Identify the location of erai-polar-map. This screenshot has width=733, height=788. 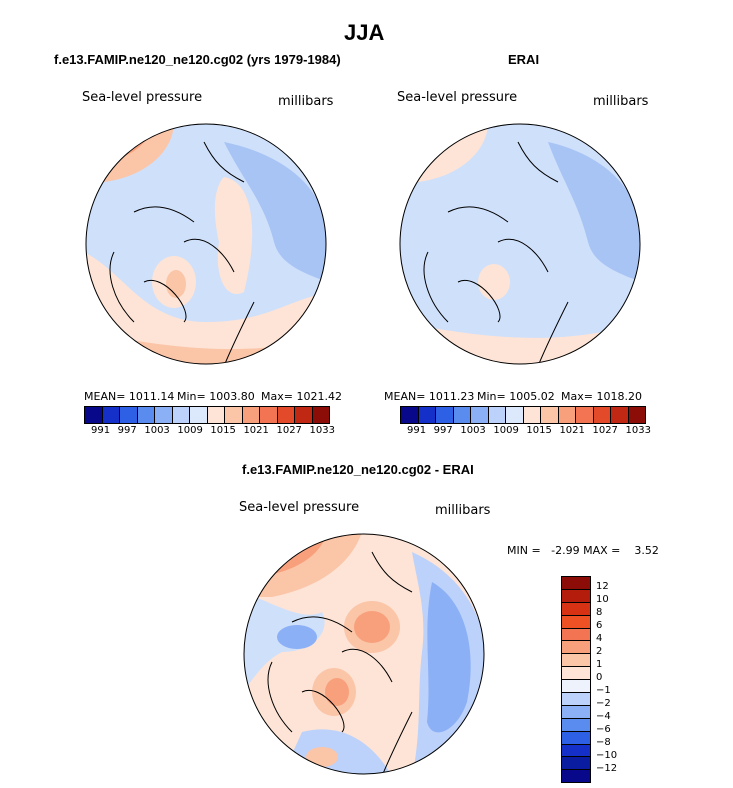
(520, 244).